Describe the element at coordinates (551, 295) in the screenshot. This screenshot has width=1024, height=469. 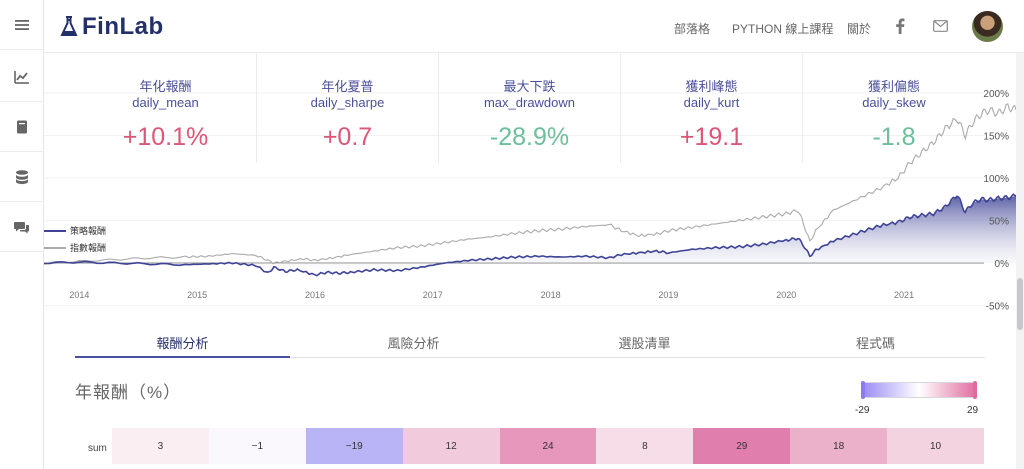
I see `x-tick-label: 2018` at that location.